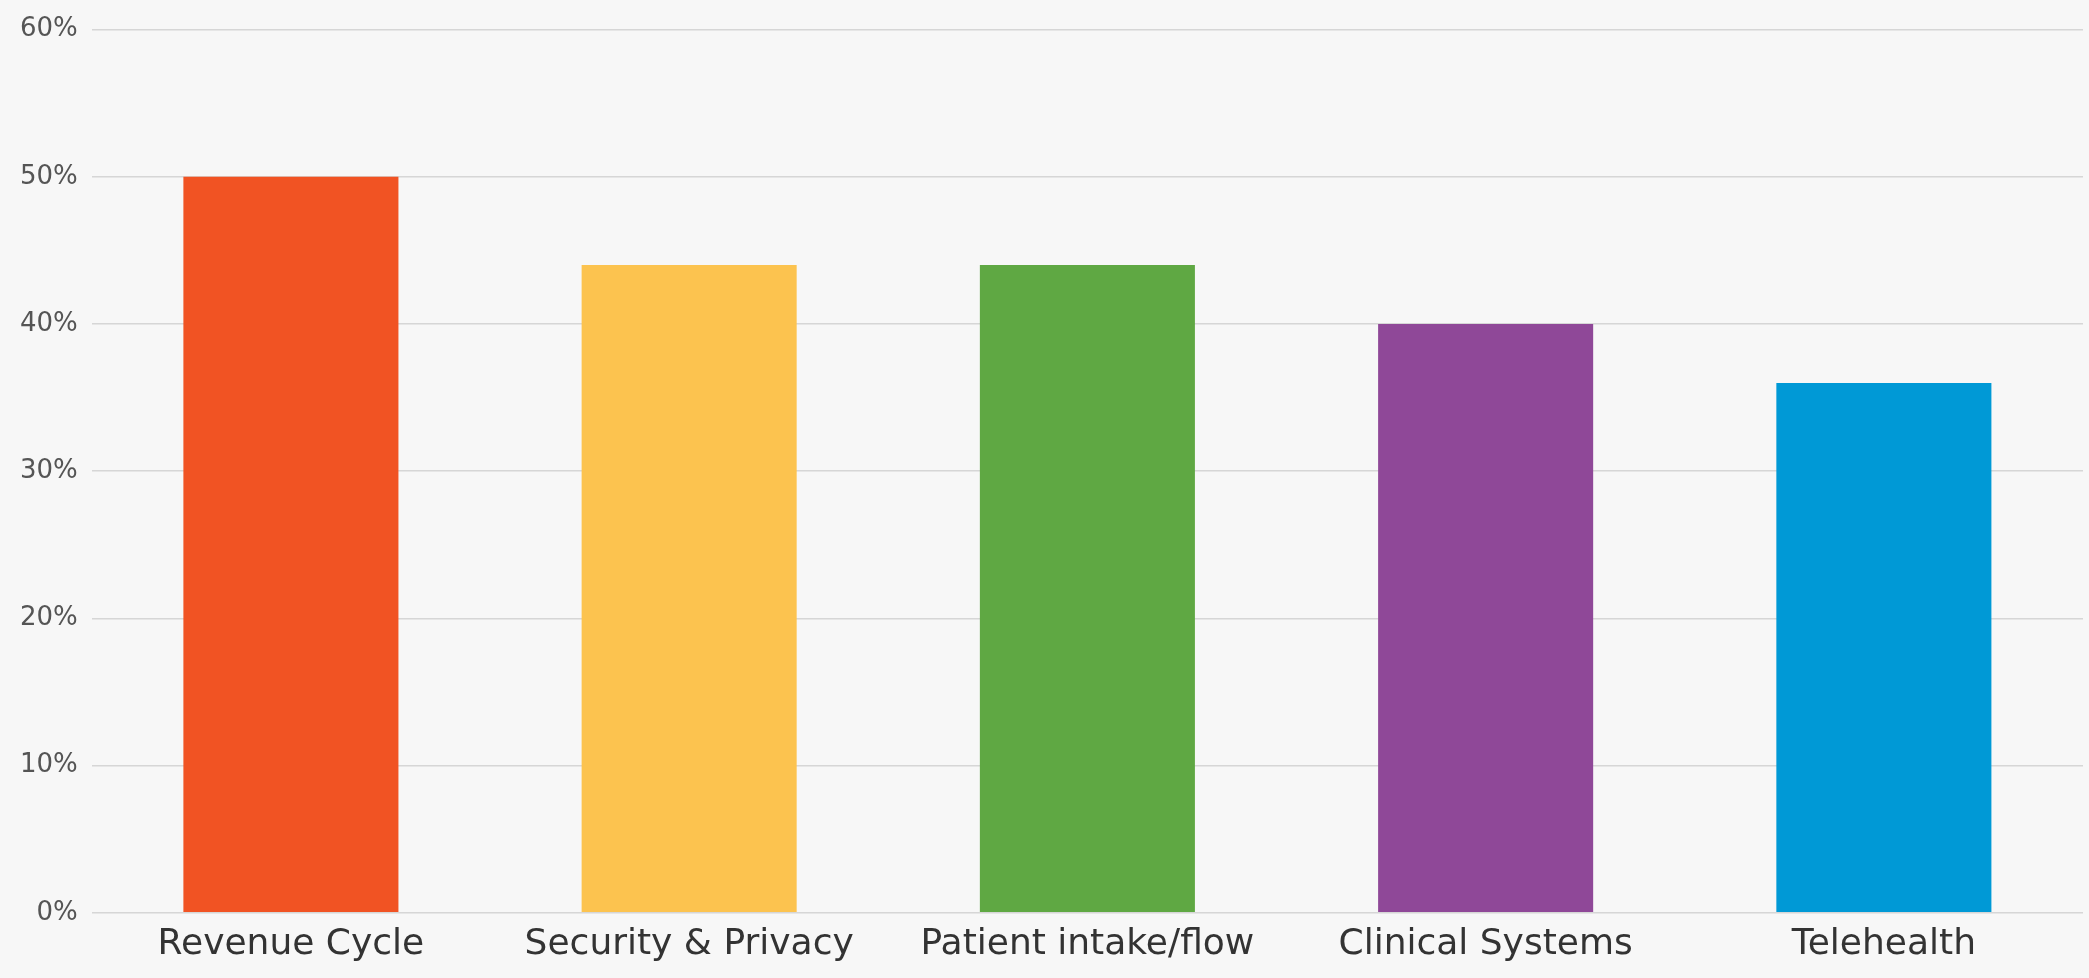  I want to click on y-tick-label: 0%, so click(57, 910).